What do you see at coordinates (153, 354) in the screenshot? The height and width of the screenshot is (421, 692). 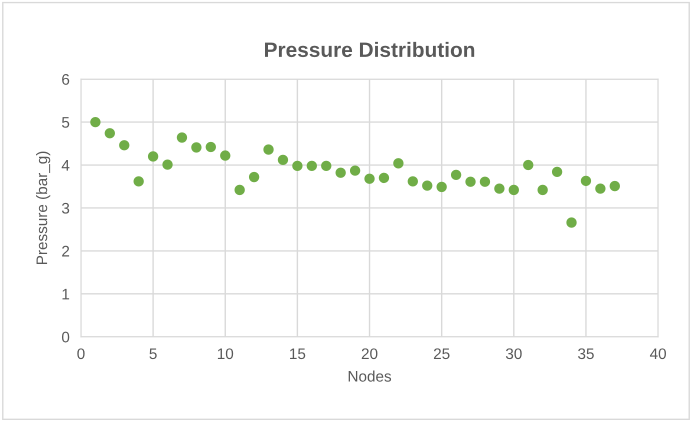 I see `x-tick-label: 5` at bounding box center [153, 354].